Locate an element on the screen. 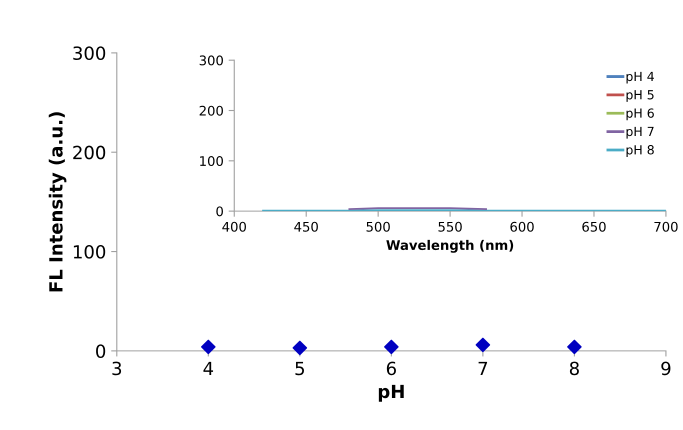  x-tick-label: 500 is located at coordinates (378, 227).